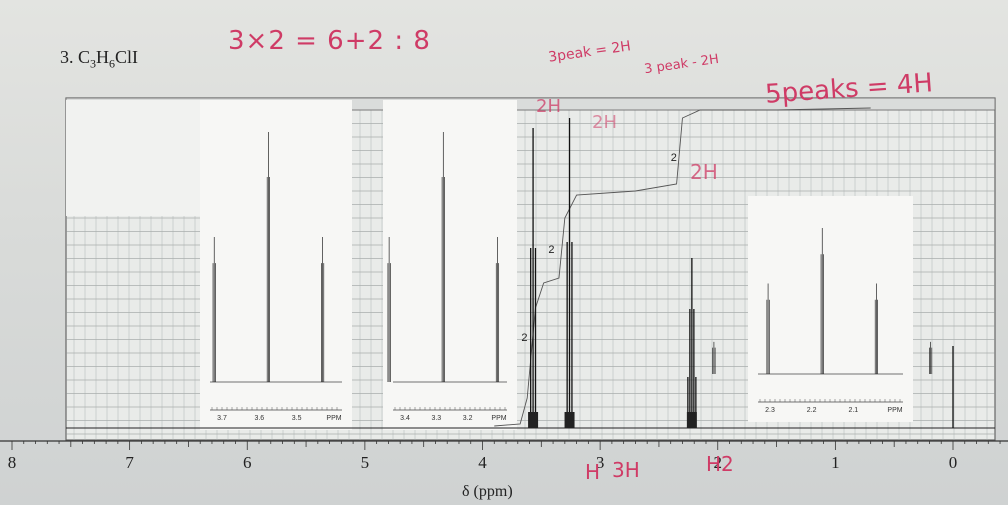 Image resolution: width=1008 pixels, height=505 pixels. Describe the element at coordinates (365, 462) in the screenshot. I see `x-tick-label: 5` at that location.